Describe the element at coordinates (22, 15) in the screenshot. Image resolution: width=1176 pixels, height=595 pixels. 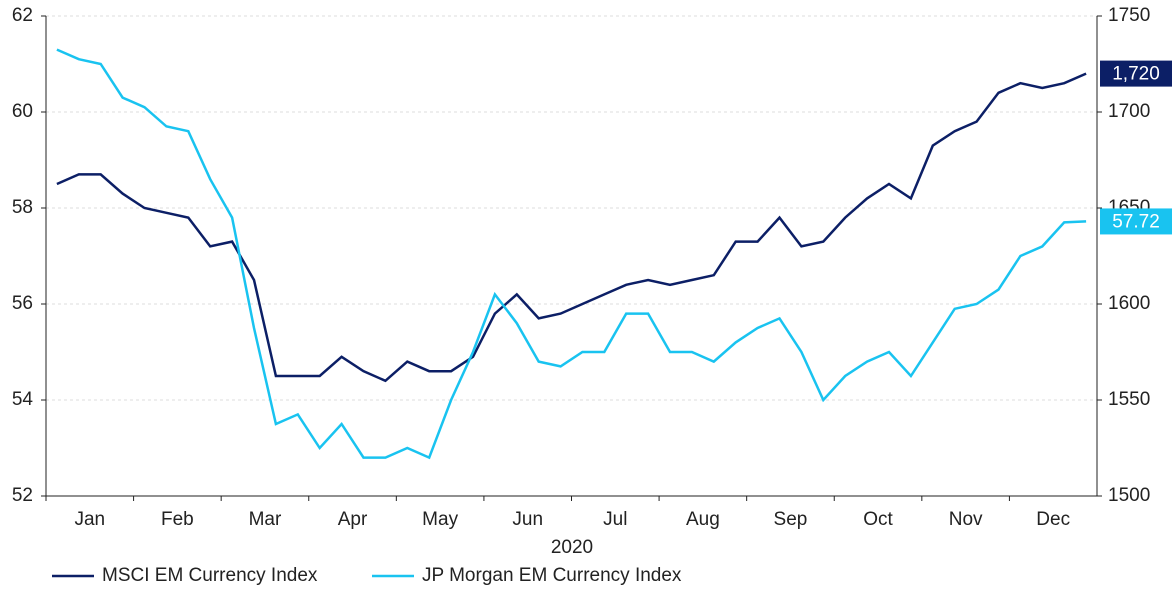
I see `y-tick-label: 62` at that location.